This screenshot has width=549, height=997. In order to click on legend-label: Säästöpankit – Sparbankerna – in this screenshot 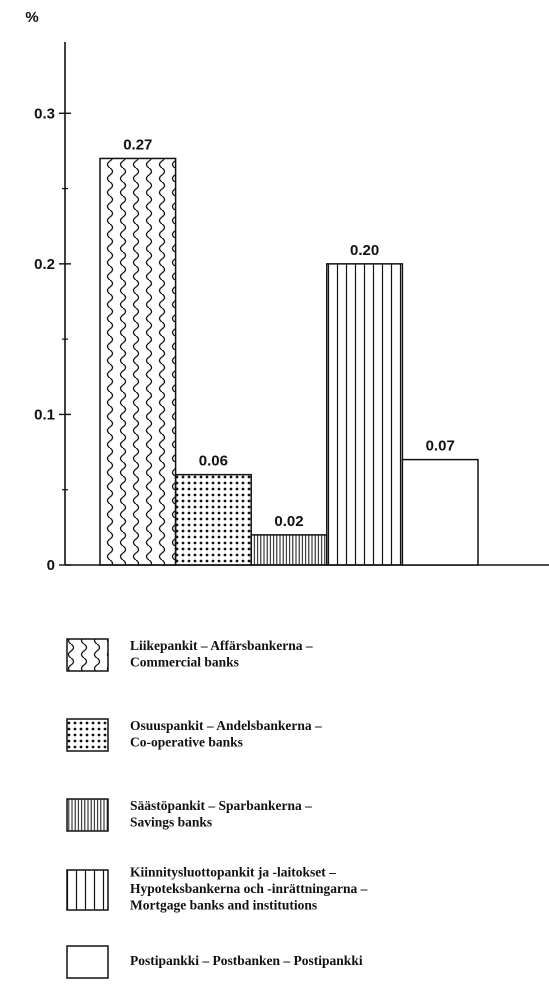, I will do `click(221, 805)`.